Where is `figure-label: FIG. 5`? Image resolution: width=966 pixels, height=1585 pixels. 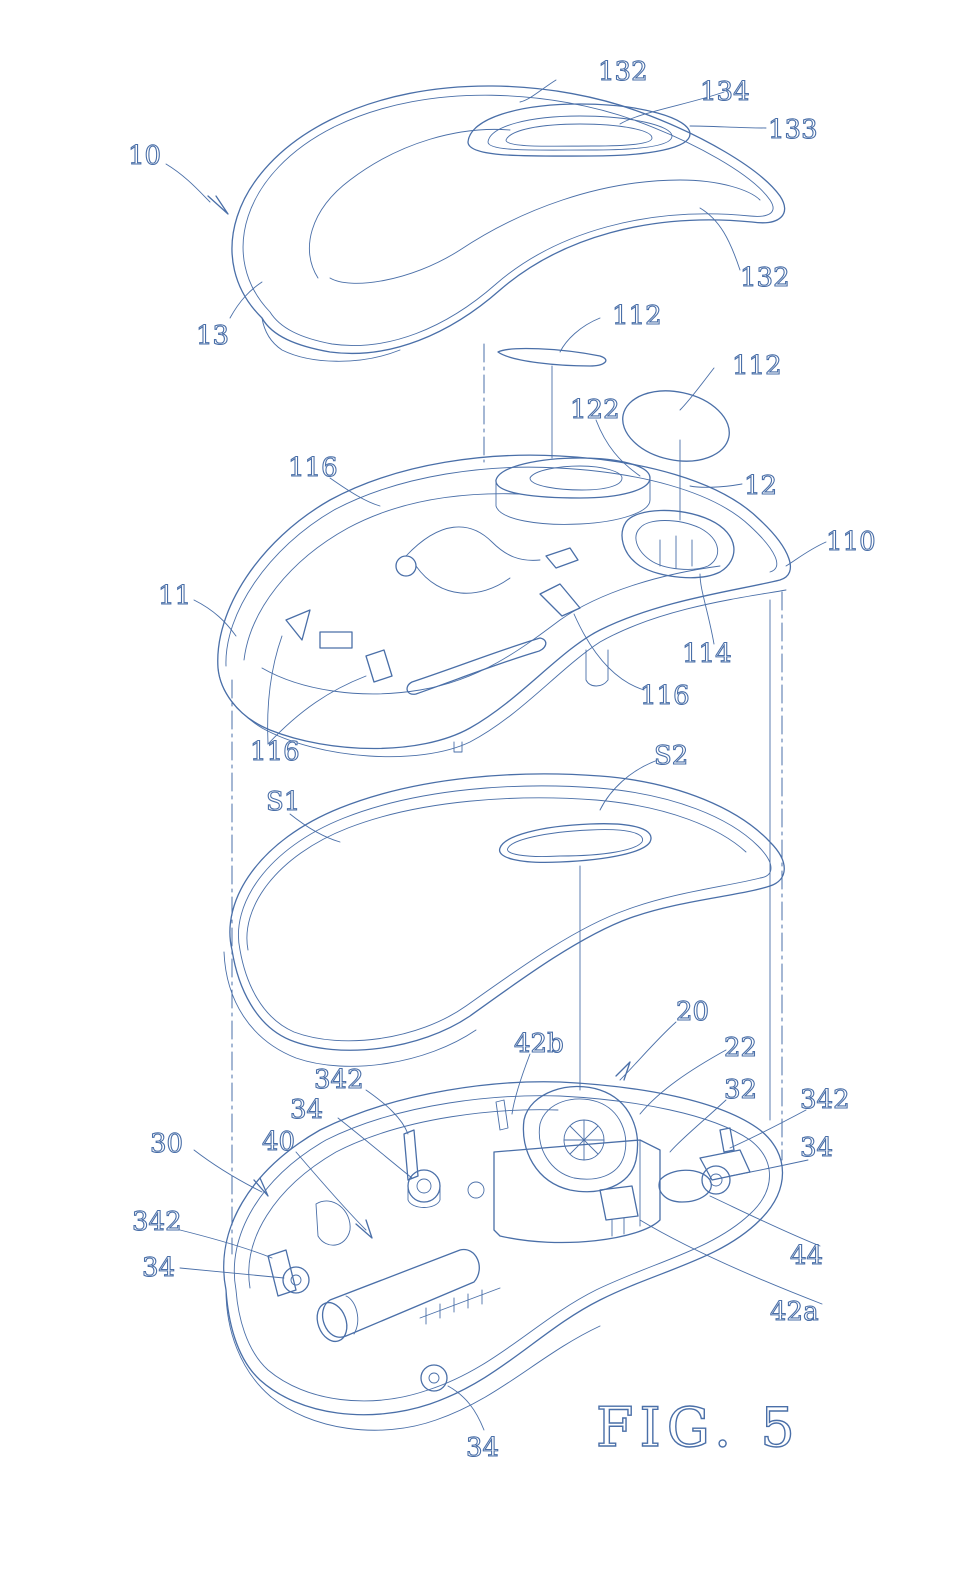 figure-label: FIG. 5 is located at coordinates (698, 1427).